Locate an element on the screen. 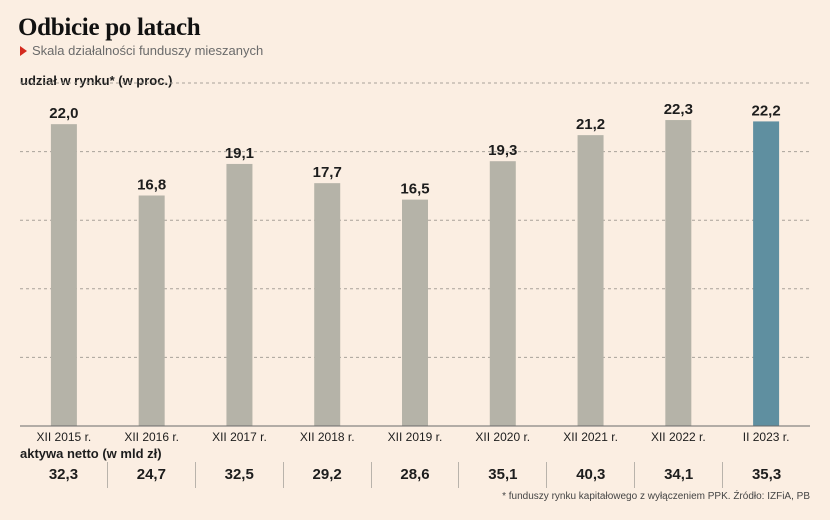 The width and height of the screenshot is (830, 520). bar-value-label: 22,3 is located at coordinates (678, 109).